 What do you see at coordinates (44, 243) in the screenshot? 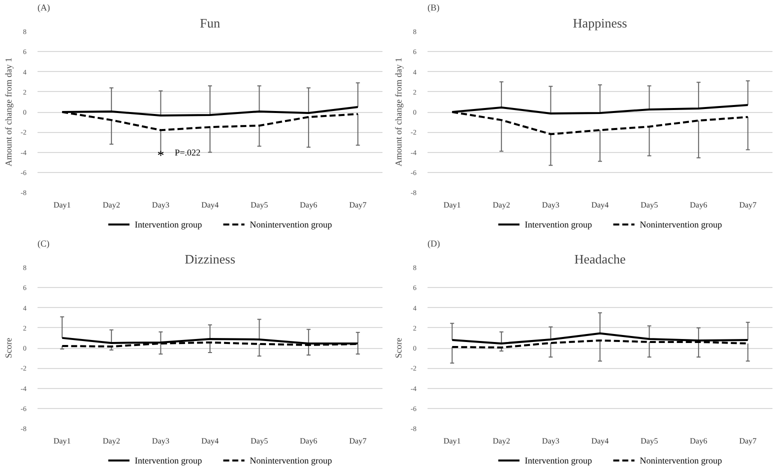
I see `text: (C)` at bounding box center [44, 243].